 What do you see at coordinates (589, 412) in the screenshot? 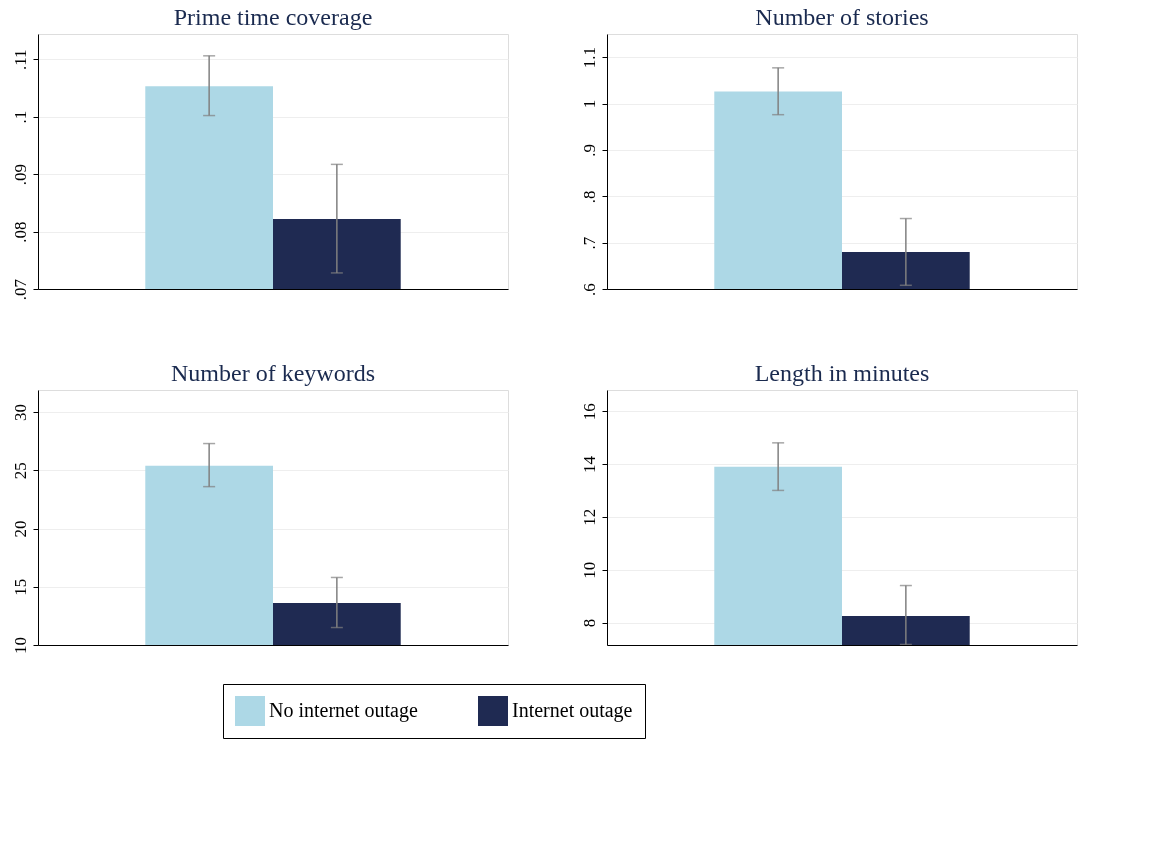
I see `y-tick-label: 16` at bounding box center [589, 412].